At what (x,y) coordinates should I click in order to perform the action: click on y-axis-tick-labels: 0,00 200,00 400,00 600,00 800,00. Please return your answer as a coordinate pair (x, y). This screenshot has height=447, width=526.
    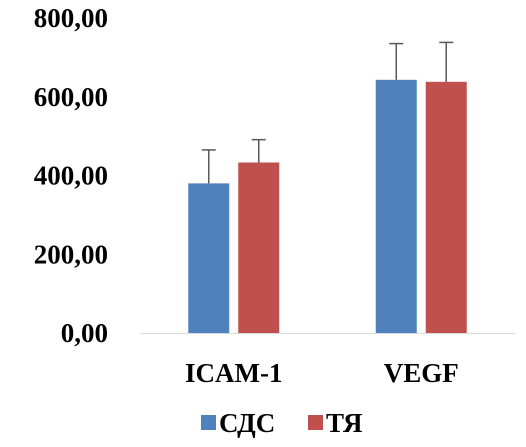
    Looking at the image, I should click on (71, 175).